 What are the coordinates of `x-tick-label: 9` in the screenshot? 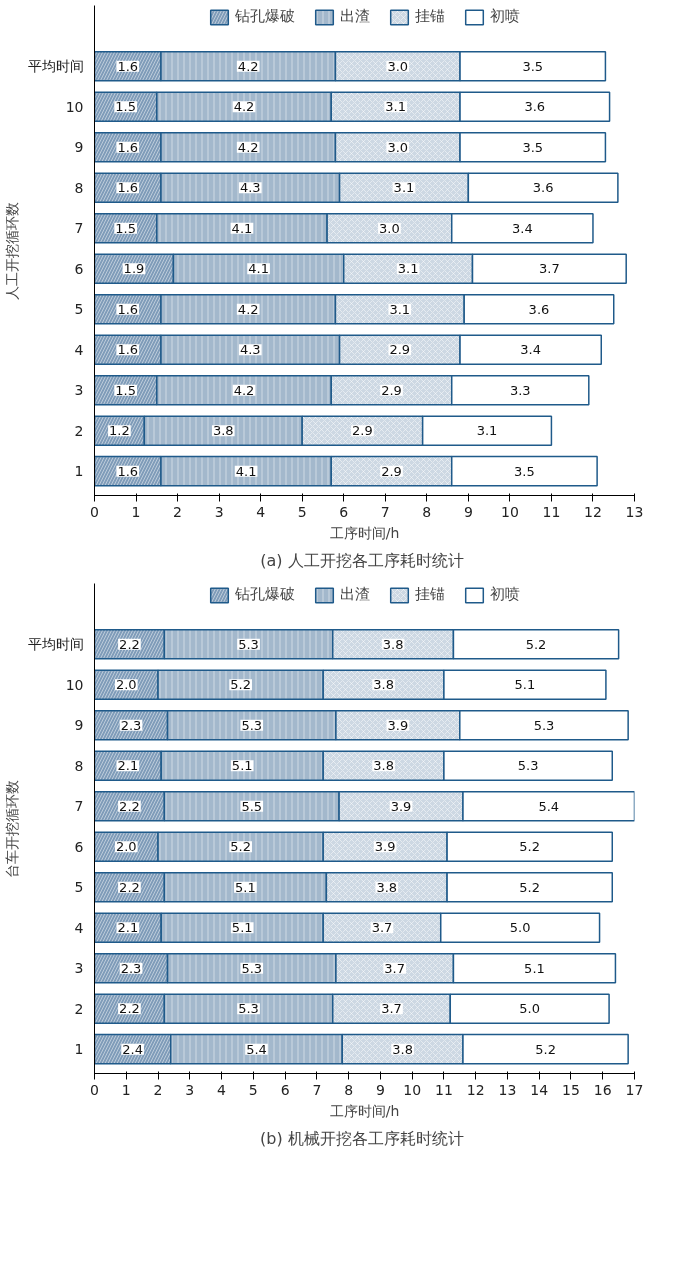 It's located at (380, 1089).